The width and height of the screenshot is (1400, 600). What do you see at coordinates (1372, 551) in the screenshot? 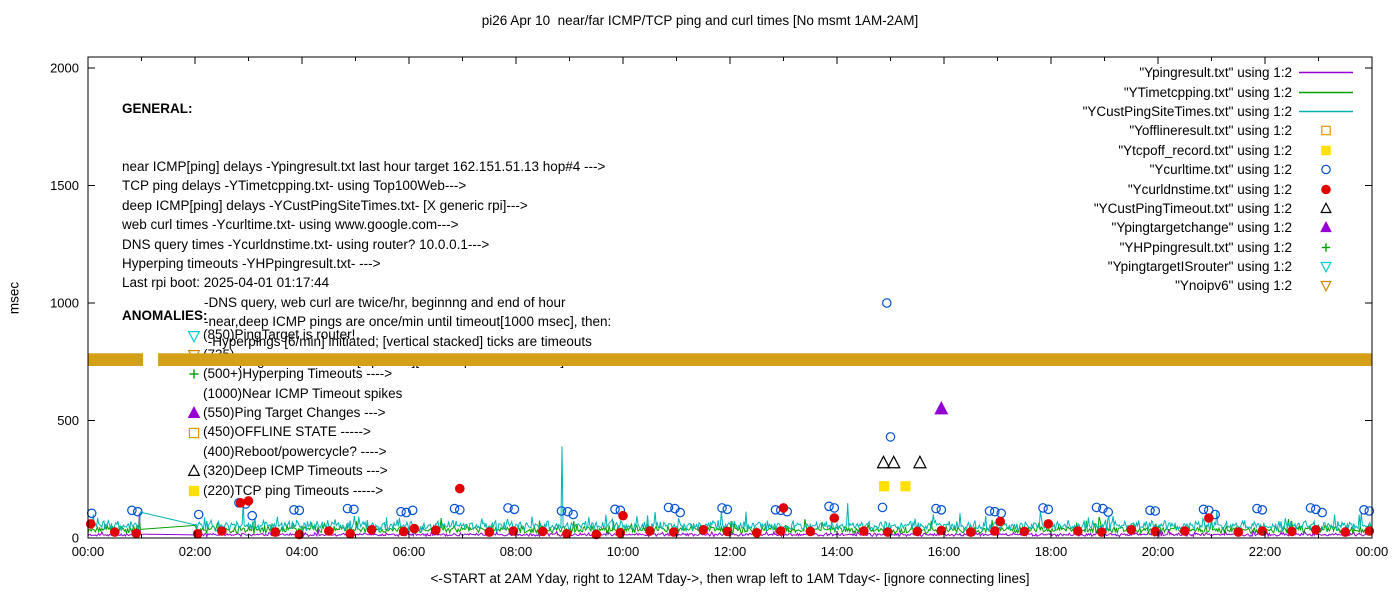
I see `x-tick-label: 00:00` at bounding box center [1372, 551].